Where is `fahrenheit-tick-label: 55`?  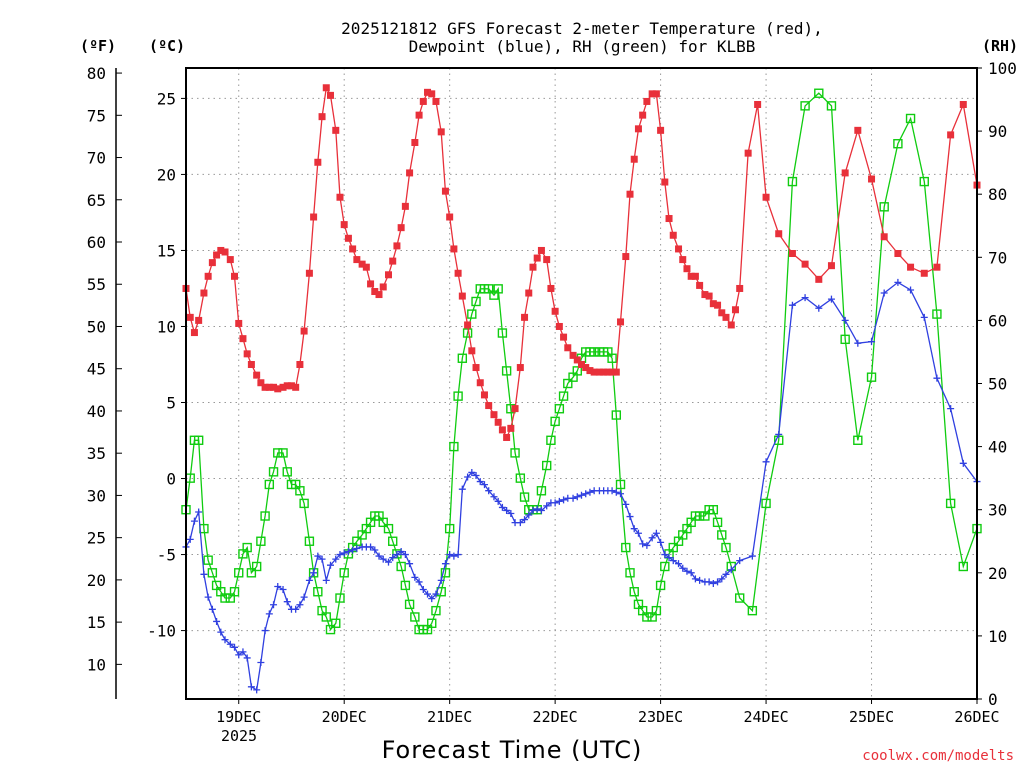
fahrenheit-tick-label: 55 is located at coordinates (96, 284).